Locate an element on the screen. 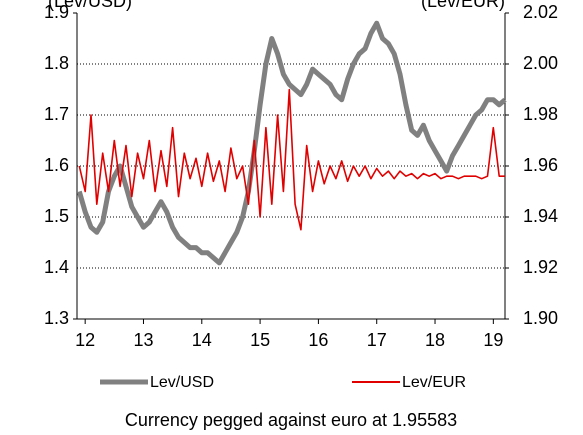 The height and width of the screenshot is (435, 583). footnote: Currency pegged against euro at 1.95583 is located at coordinates (291, 420).